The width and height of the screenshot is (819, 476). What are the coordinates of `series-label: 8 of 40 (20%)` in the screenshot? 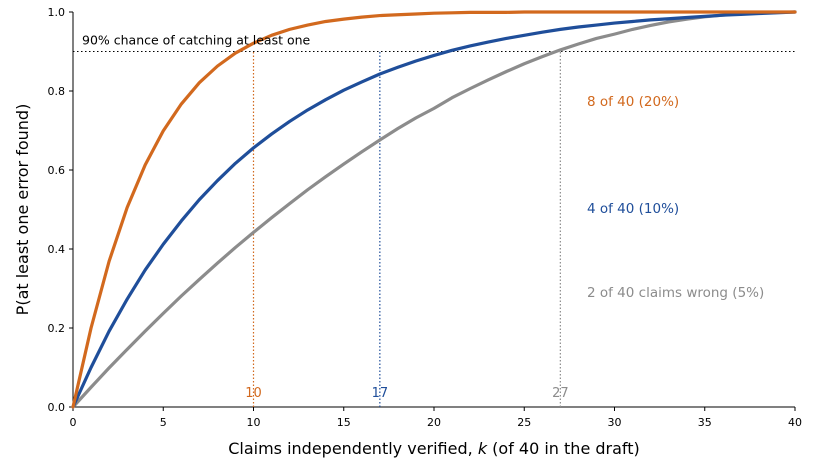 It's located at (633, 102).